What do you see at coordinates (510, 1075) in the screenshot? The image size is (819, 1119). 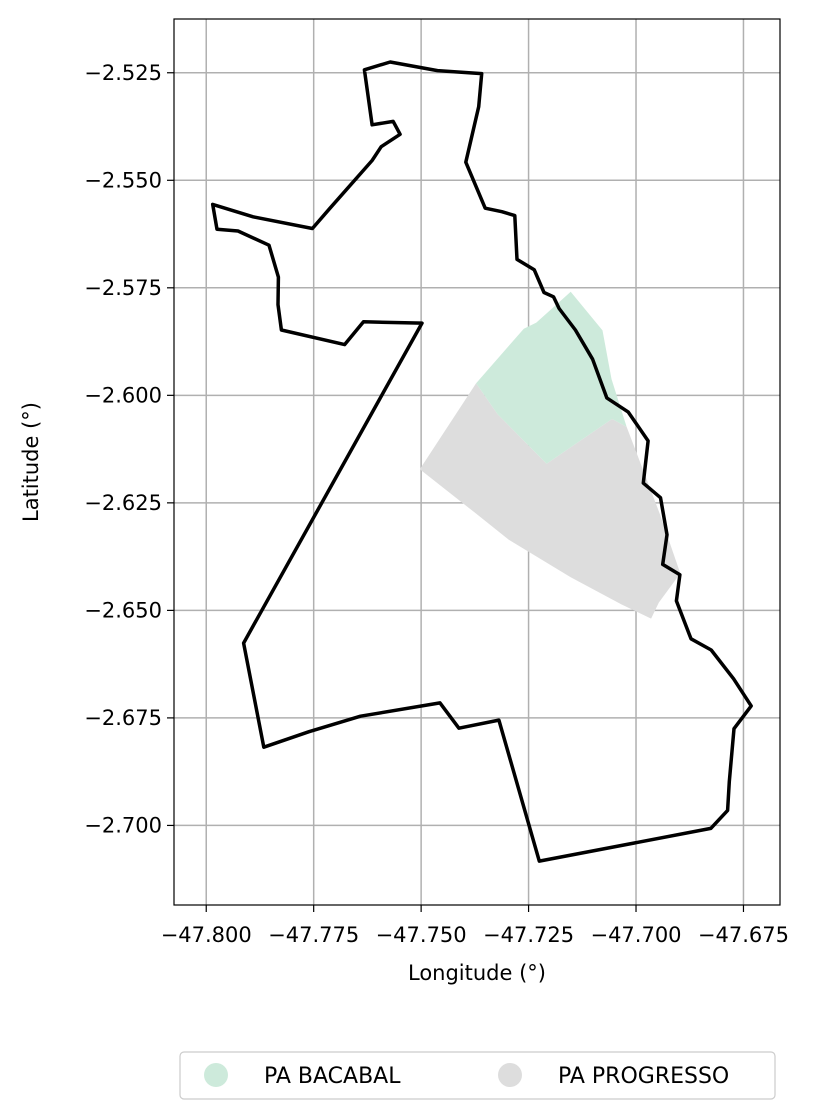 I see `legend-marker-pa-progresso` at bounding box center [510, 1075].